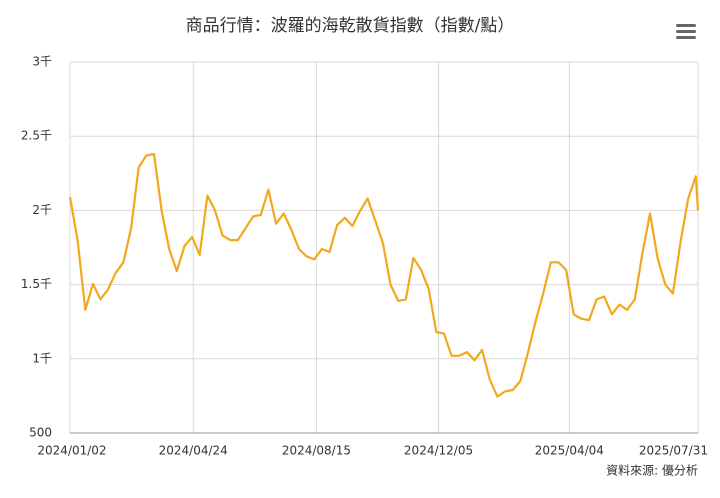 The height and width of the screenshot is (498, 720). Describe the element at coordinates (40, 433) in the screenshot. I see `y-tick-label: 500` at that location.